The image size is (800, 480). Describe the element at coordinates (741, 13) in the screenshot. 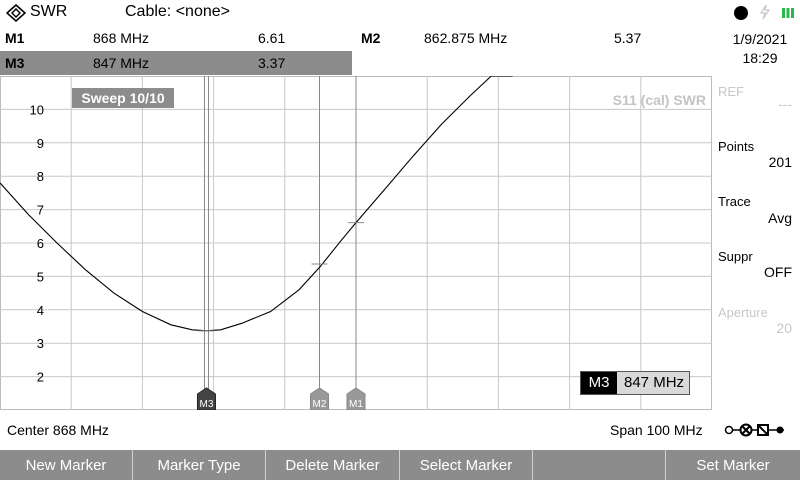

I see `record-dot-icon` at that location.